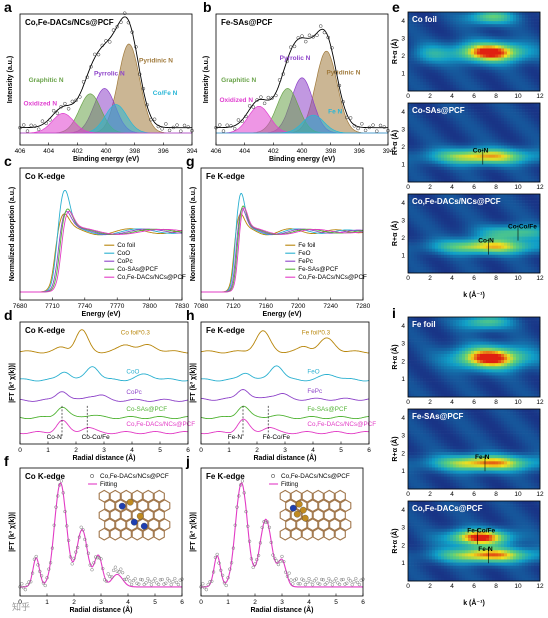 This screenshot has height=618, width=548. I want to click on series-label: Co,Fe-DACs/NCs@PCF, so click(160, 424).